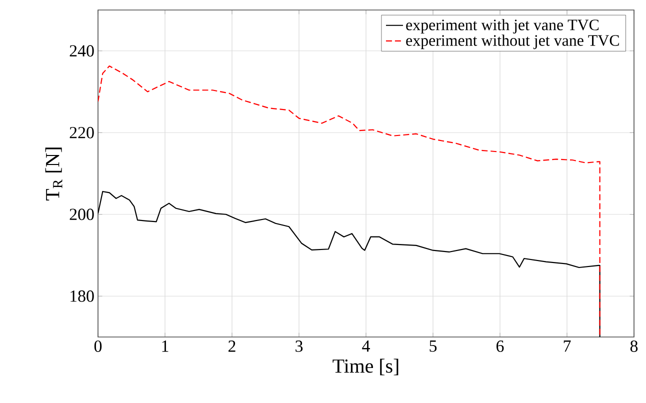 The width and height of the screenshot is (646, 403). What do you see at coordinates (82, 214) in the screenshot?
I see `y-tick-label: 200` at bounding box center [82, 214].